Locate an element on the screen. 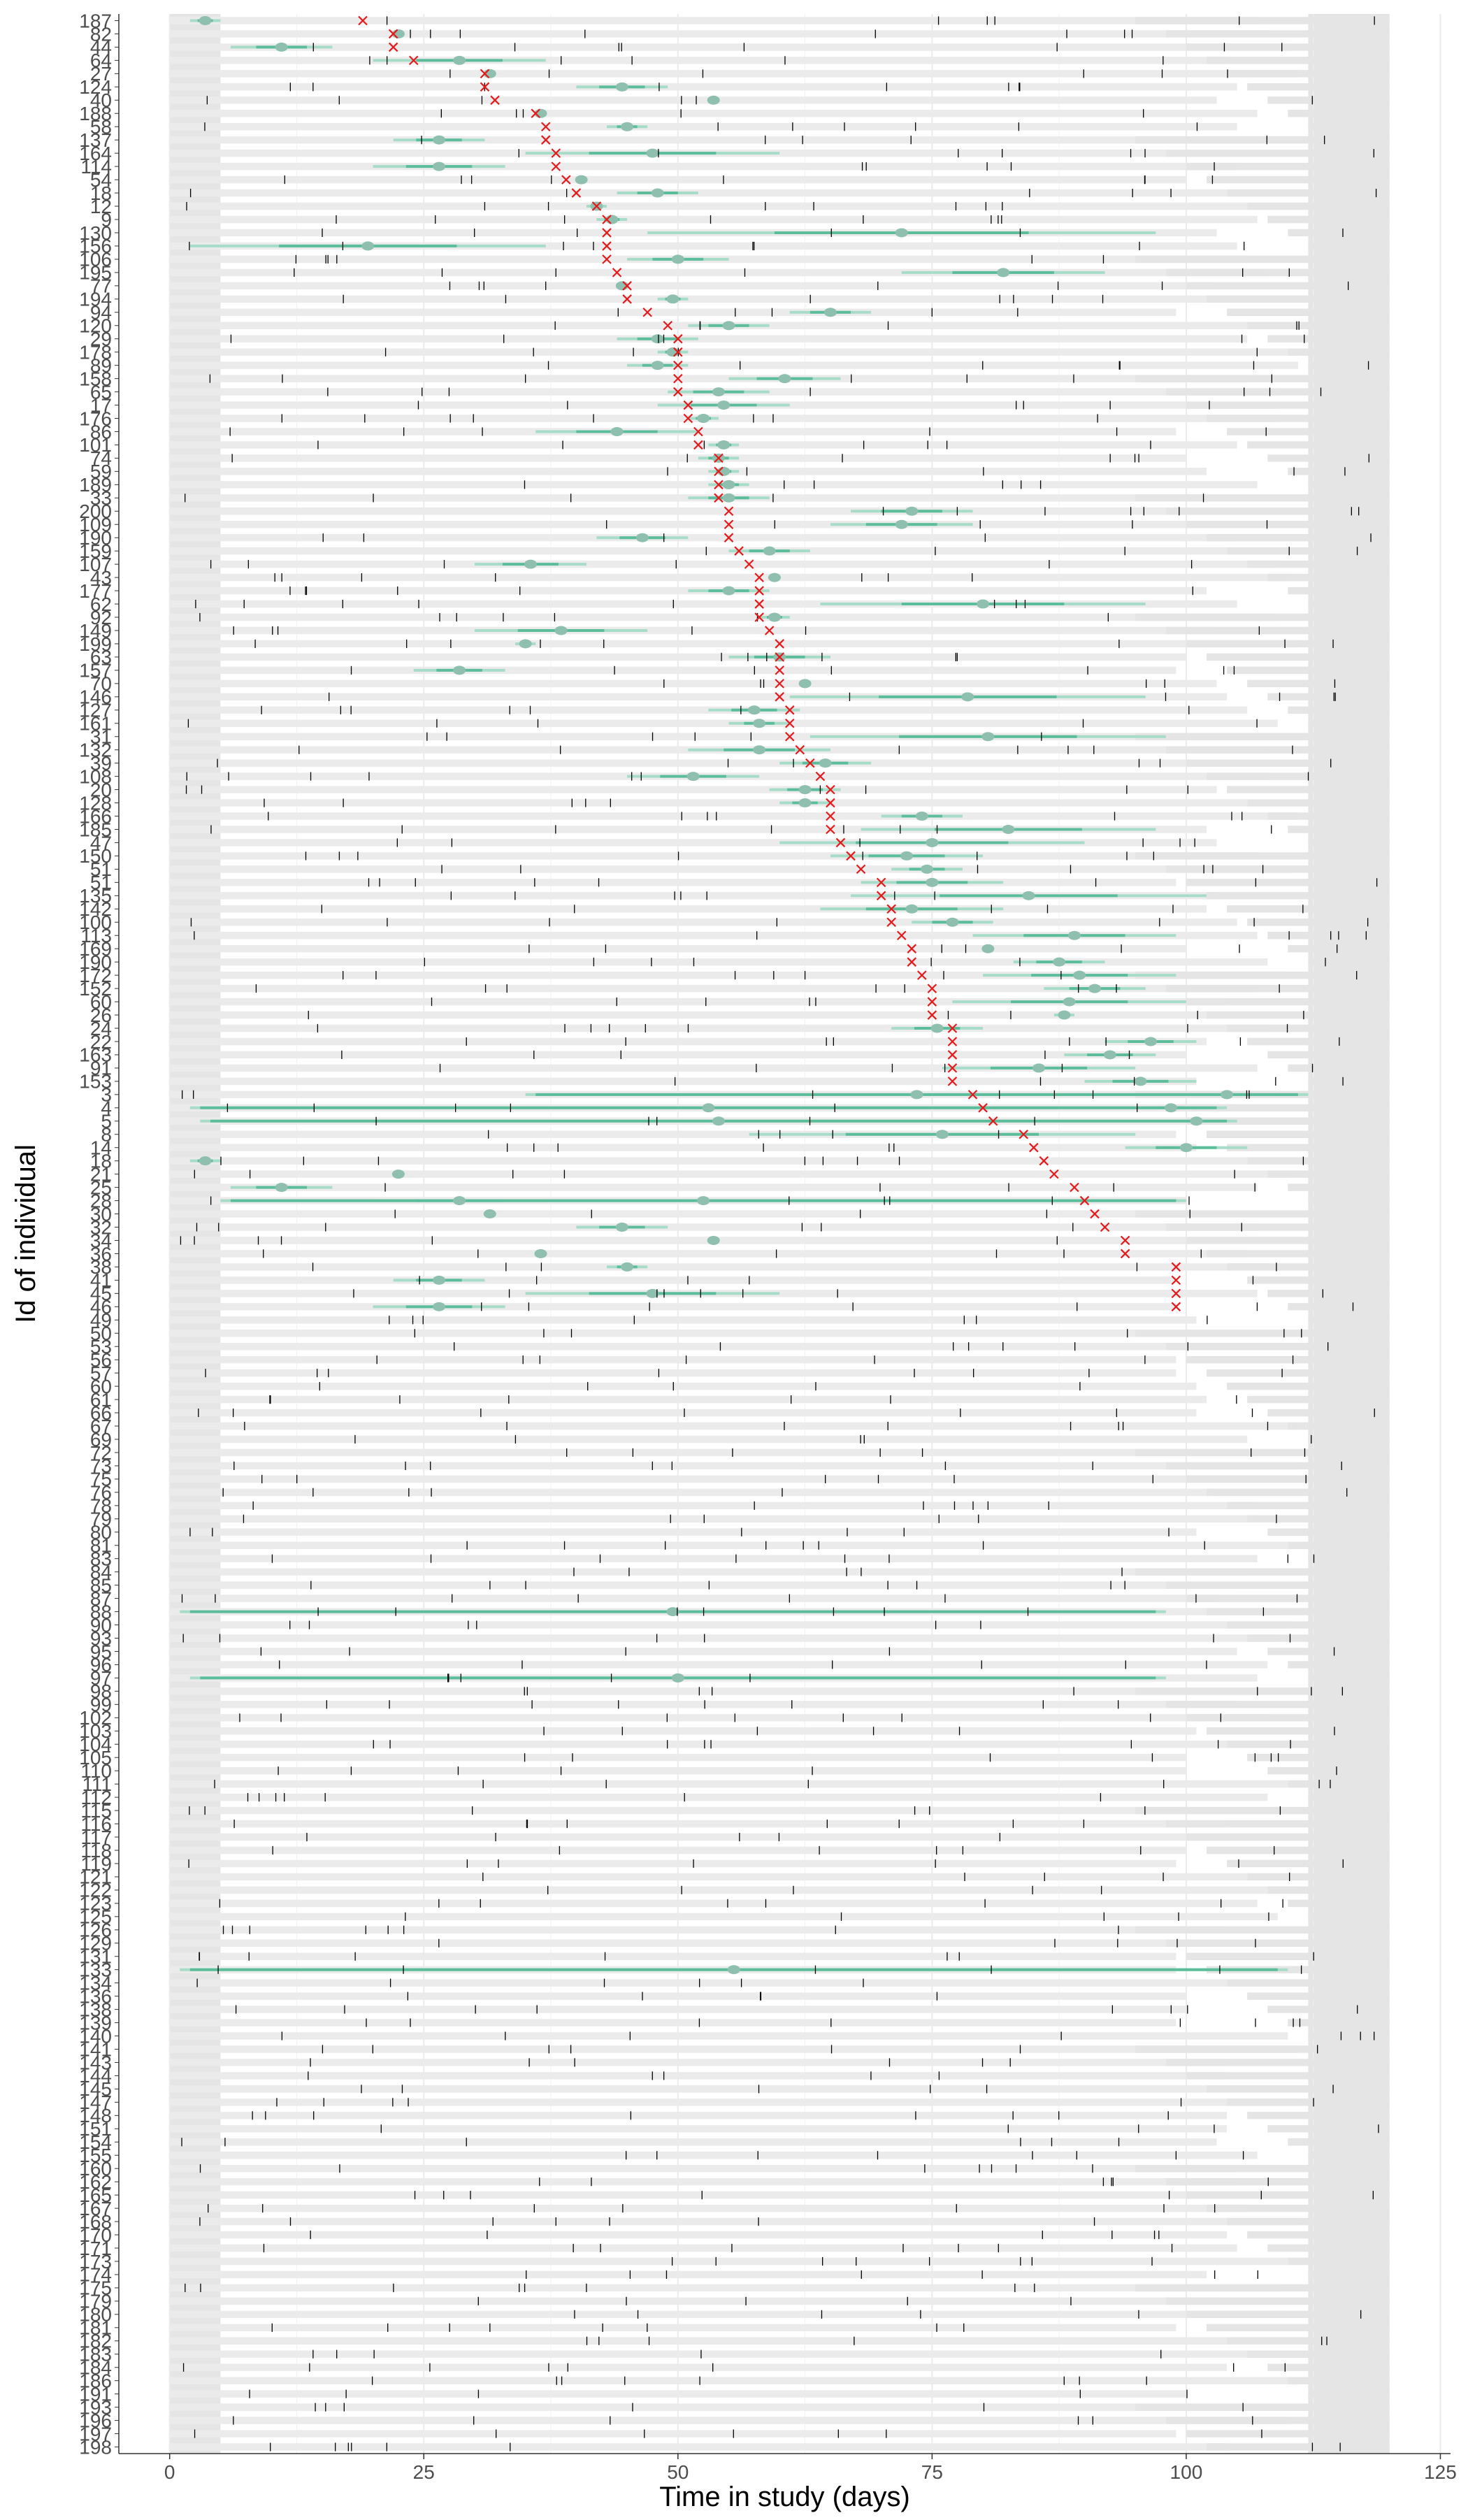  y-tick-label: 142 is located at coordinates (95, 909).